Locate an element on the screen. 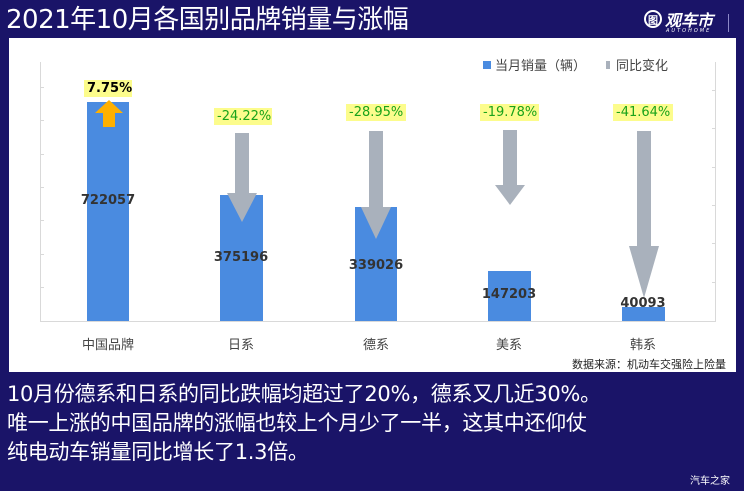 Image resolution: width=744 pixels, height=491 pixels. brand-logo: 图 观车市 AUTOHOME is located at coordinates (679, 20).